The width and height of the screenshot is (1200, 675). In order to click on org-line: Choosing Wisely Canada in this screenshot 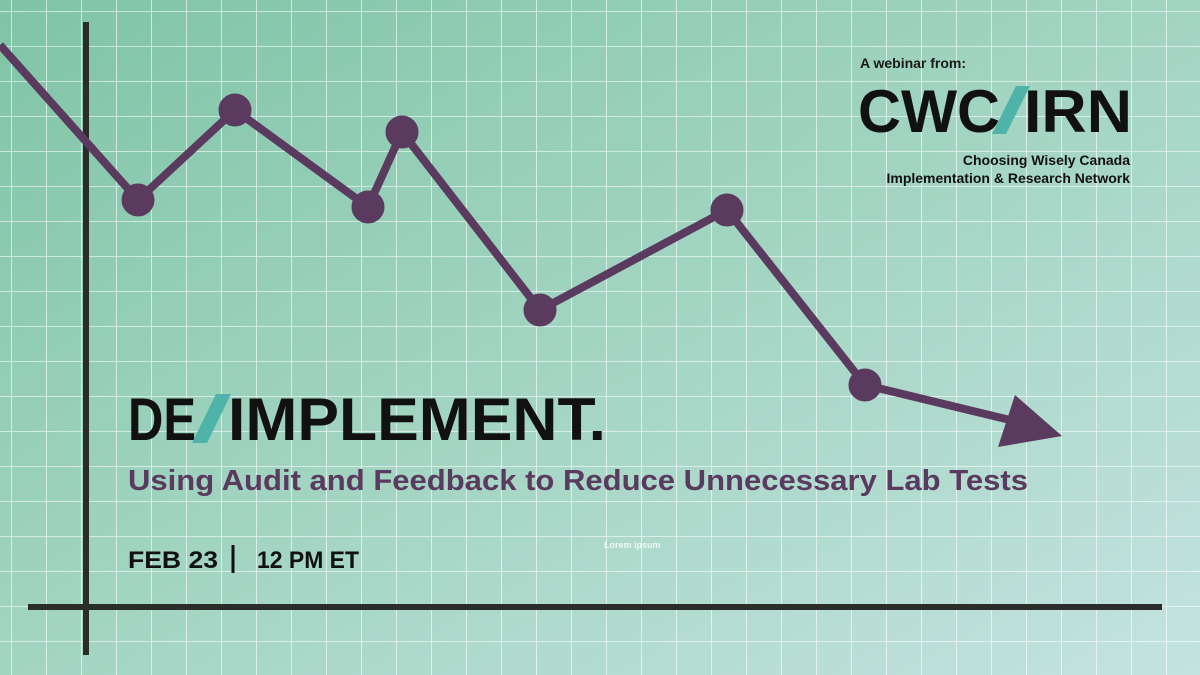, I will do `click(1046, 160)`.